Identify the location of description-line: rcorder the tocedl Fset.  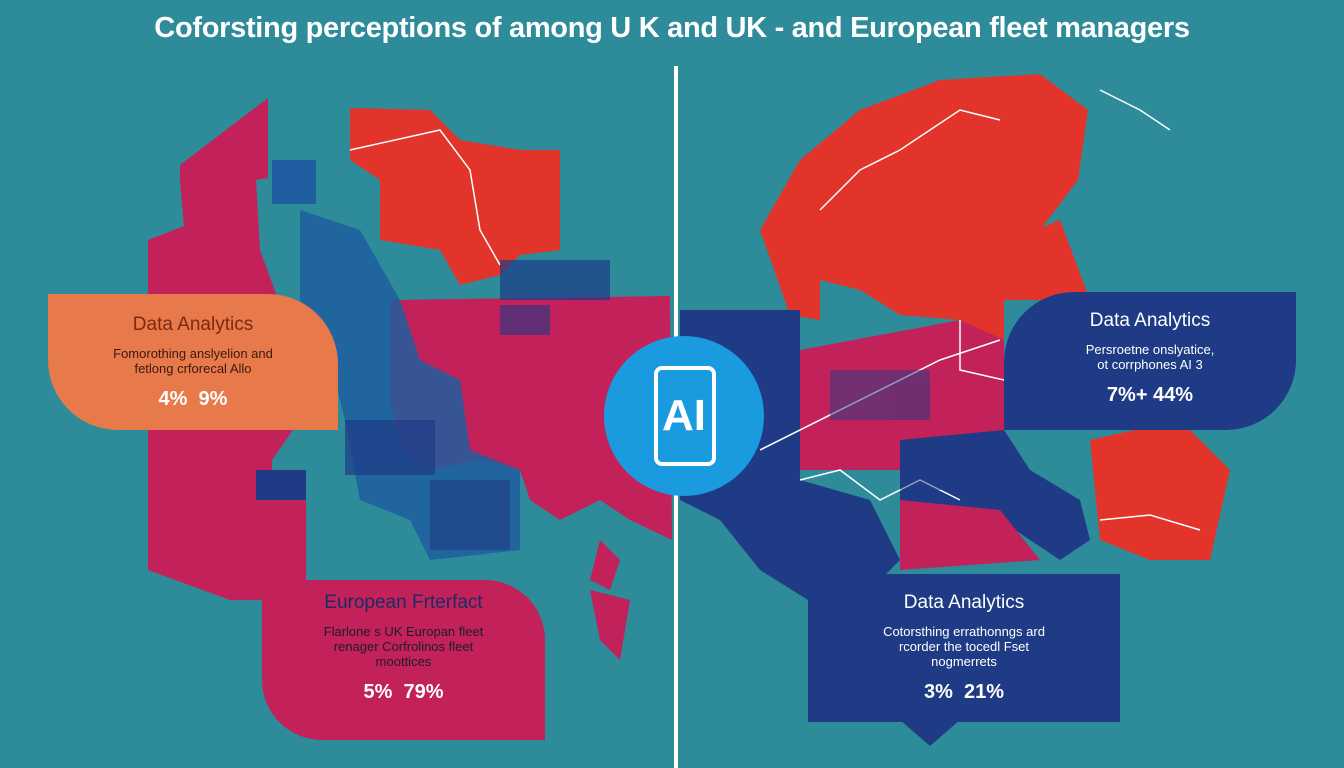
(964, 646).